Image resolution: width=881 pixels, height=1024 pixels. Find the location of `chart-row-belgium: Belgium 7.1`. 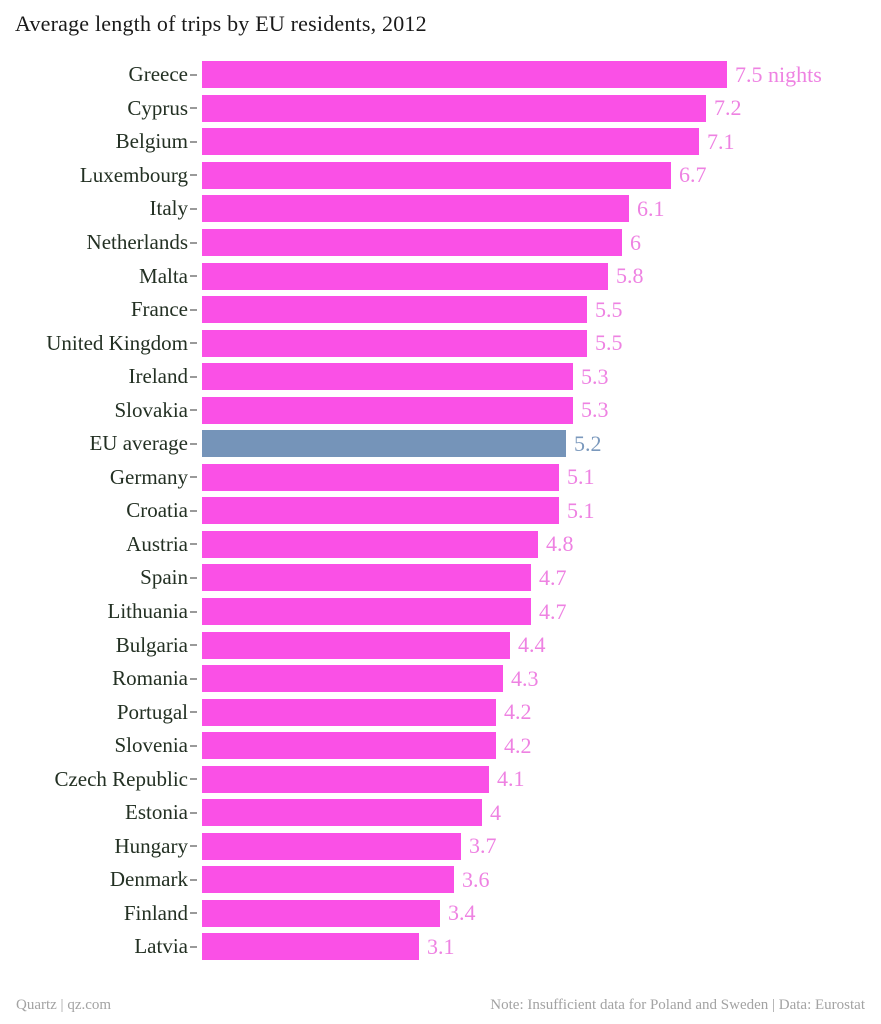

chart-row-belgium: Belgium 7.1 is located at coordinates (440, 142).